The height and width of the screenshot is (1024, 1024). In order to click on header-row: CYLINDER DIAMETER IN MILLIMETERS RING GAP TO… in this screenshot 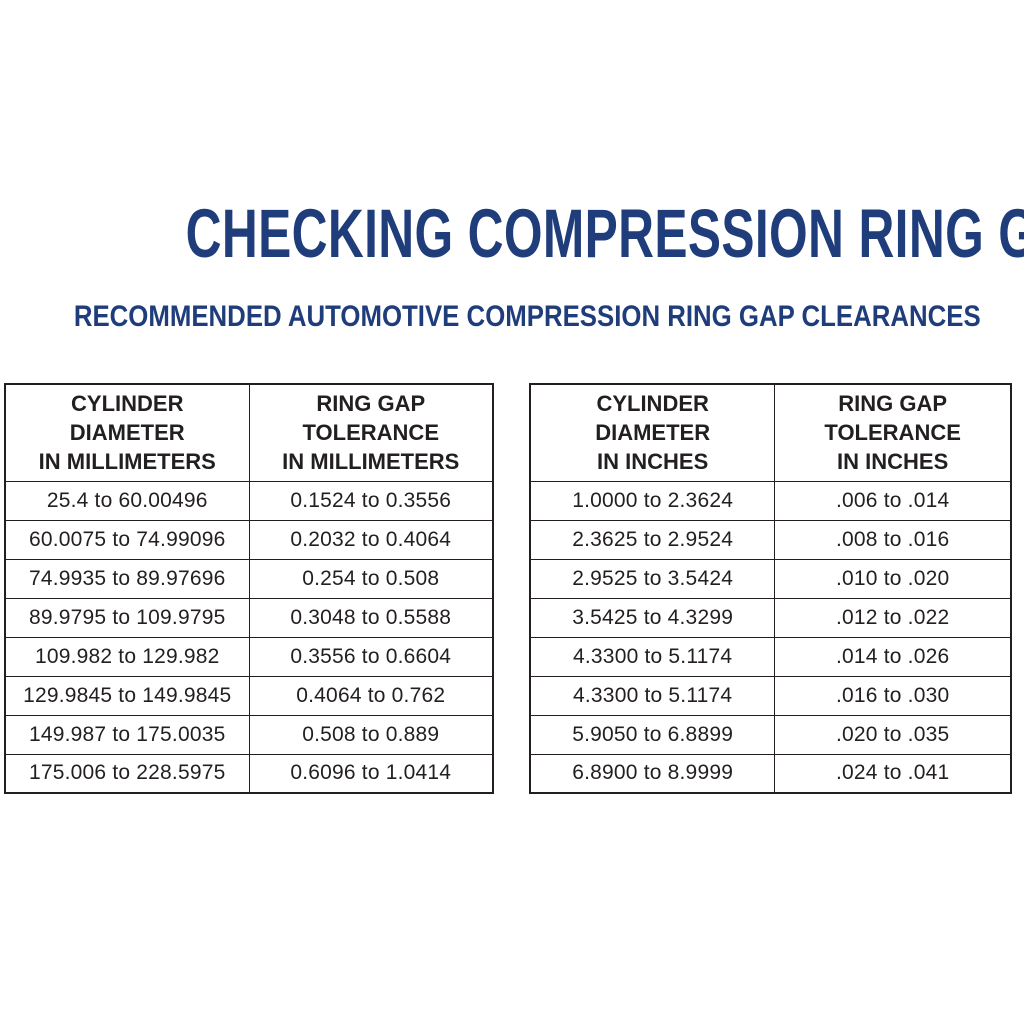, I will do `click(249, 432)`.